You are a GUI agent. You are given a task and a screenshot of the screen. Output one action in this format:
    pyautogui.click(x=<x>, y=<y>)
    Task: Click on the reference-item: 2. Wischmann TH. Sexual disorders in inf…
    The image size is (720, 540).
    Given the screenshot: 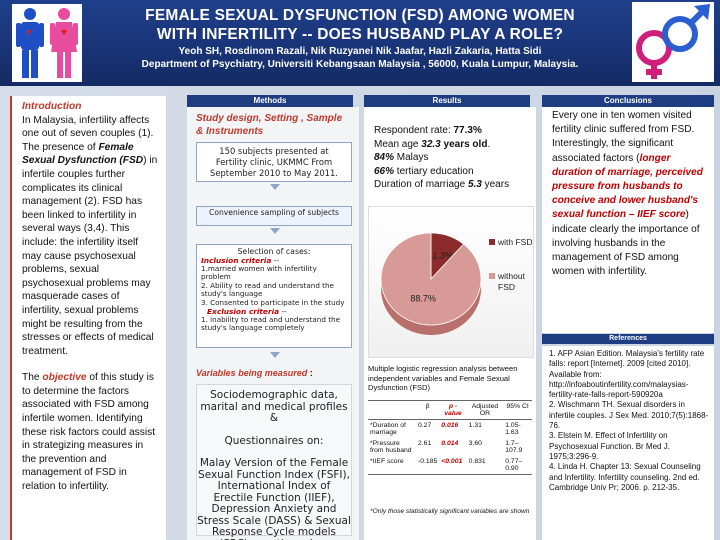 What is the action you would take?
    pyautogui.click(x=629, y=415)
    